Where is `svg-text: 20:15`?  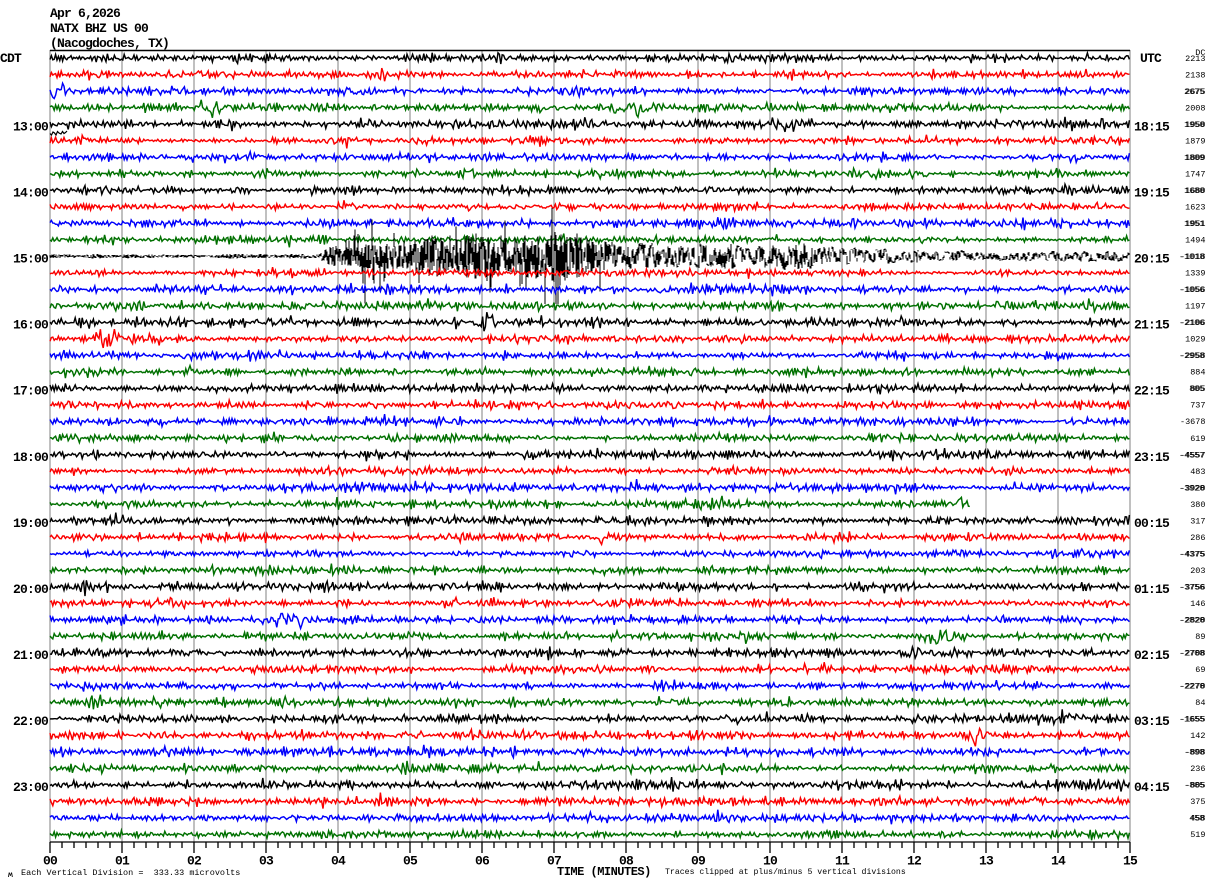 svg-text: 20:15 is located at coordinates (1152, 259).